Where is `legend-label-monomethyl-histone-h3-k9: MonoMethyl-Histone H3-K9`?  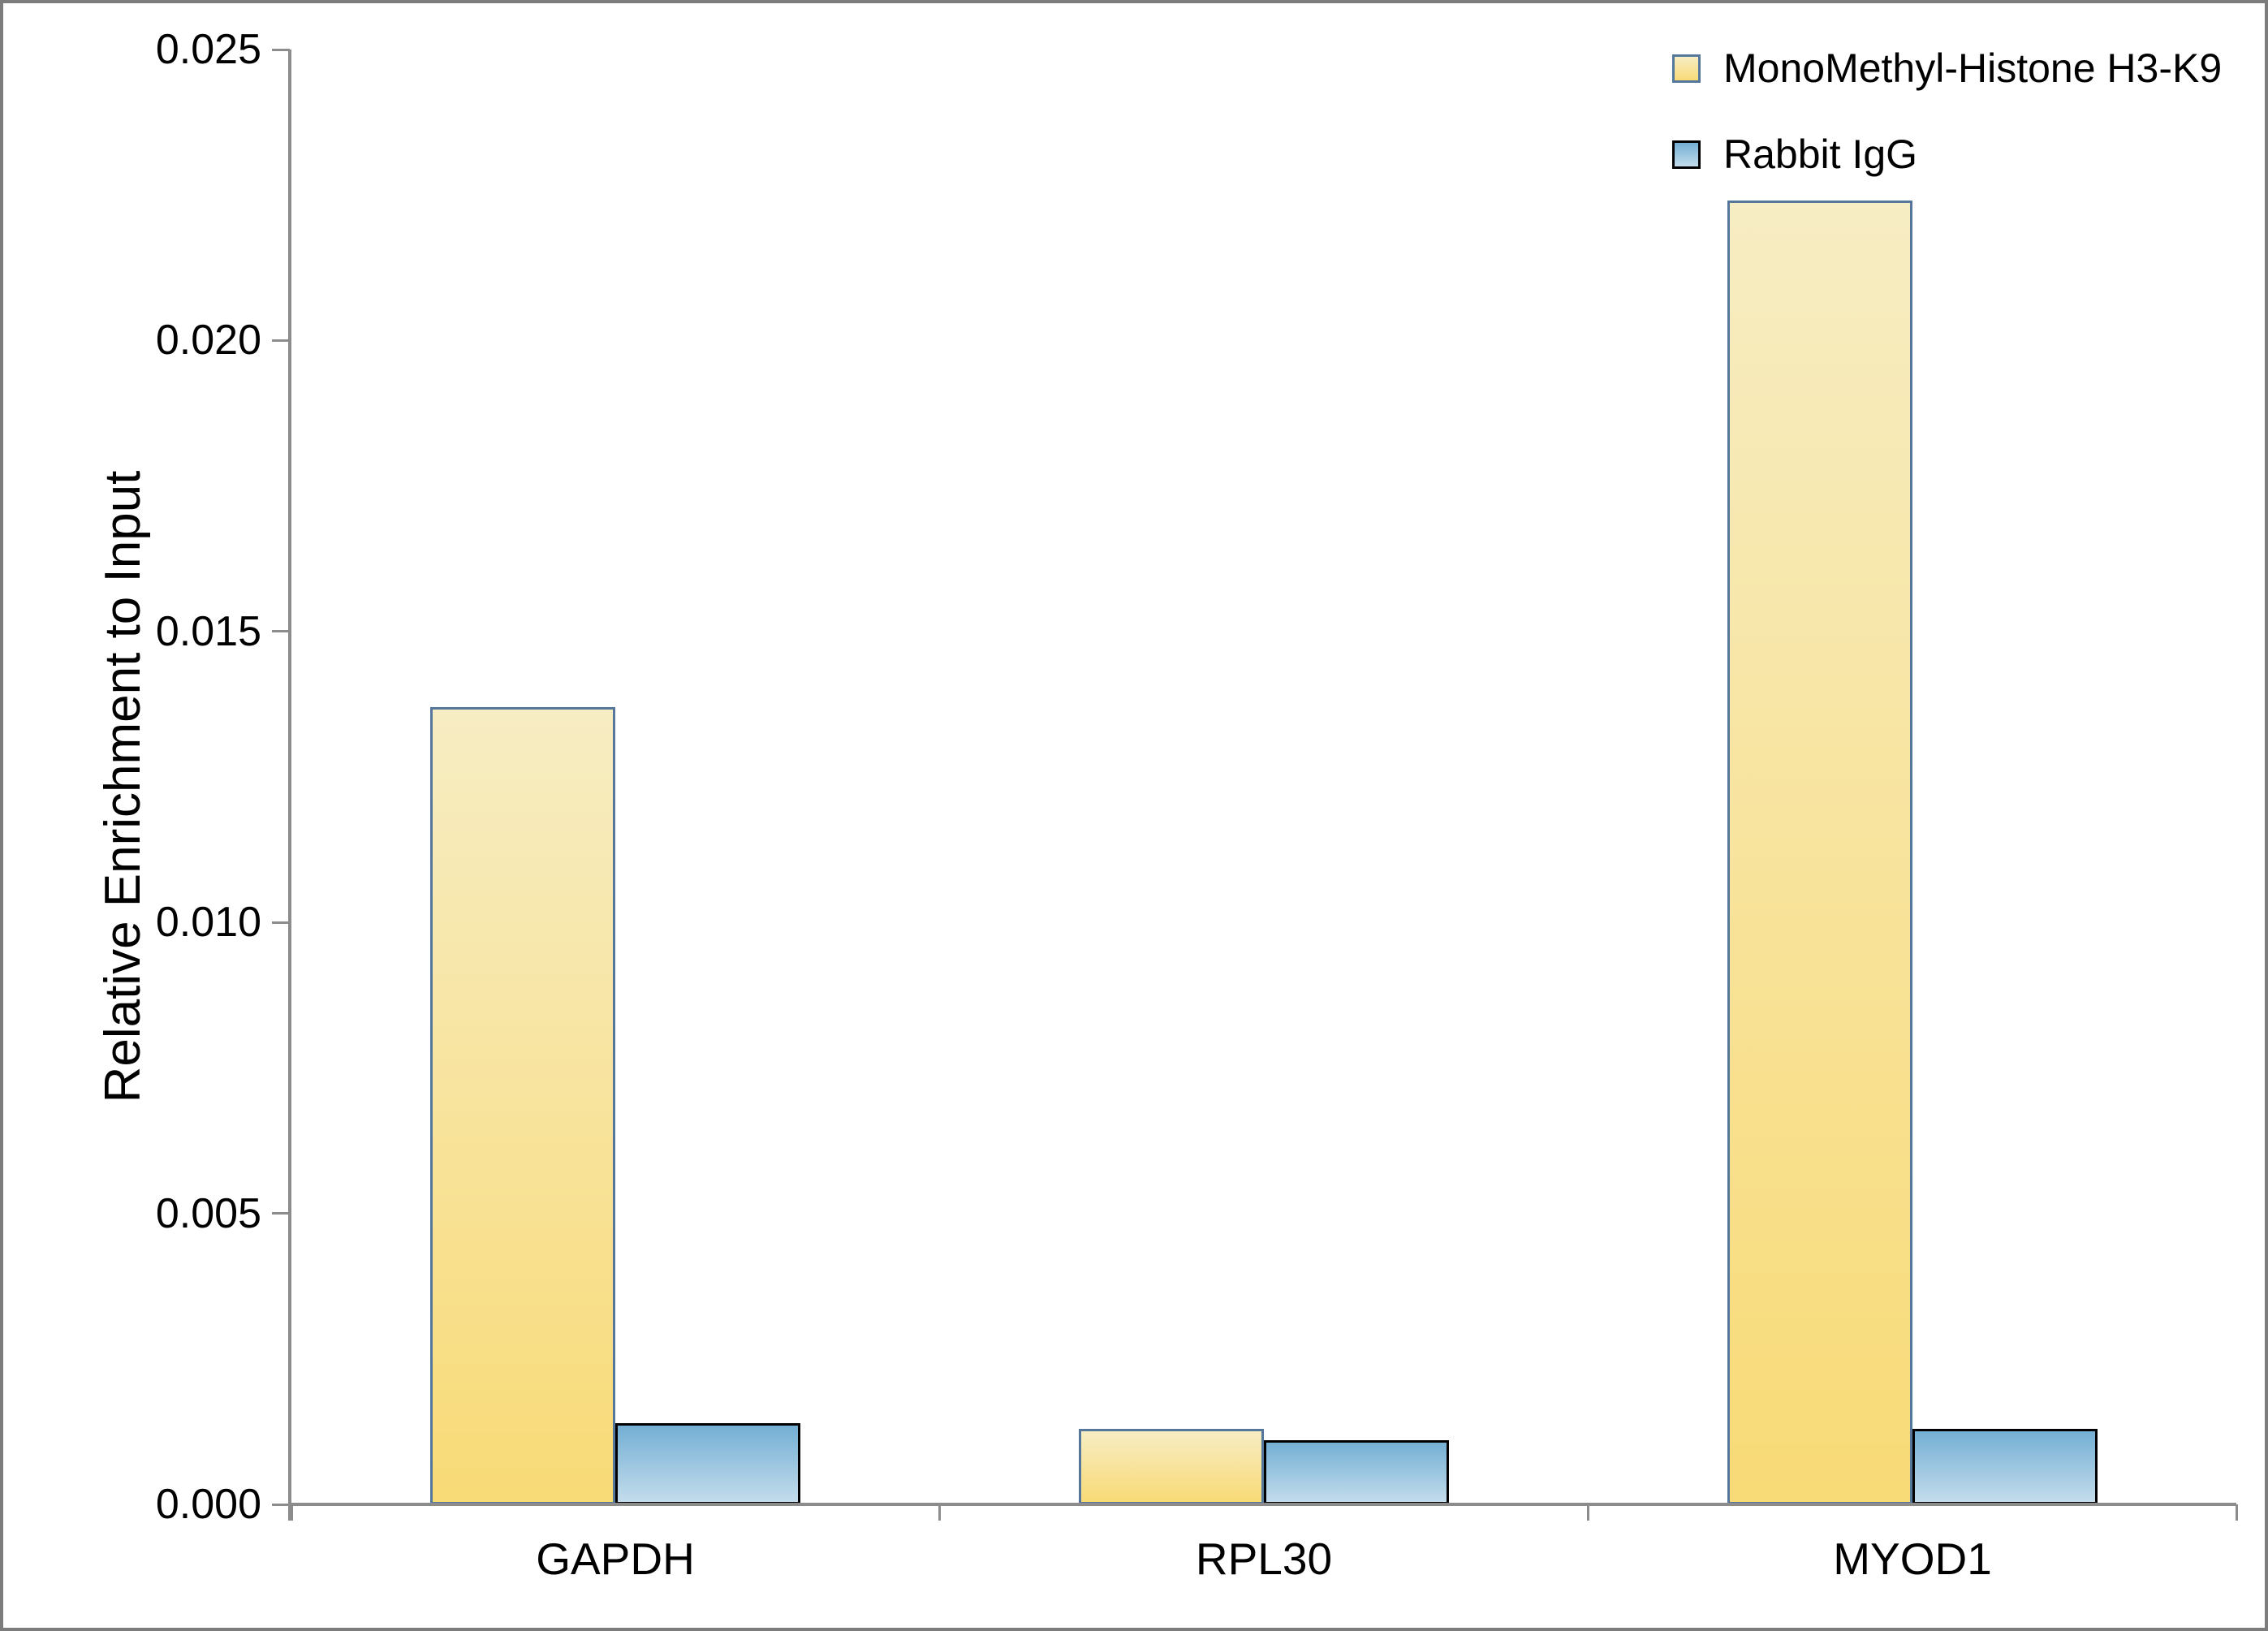
legend-label-monomethyl-histone-h3-k9: MonoMethyl-Histone H3-K9 is located at coordinates (1973, 68).